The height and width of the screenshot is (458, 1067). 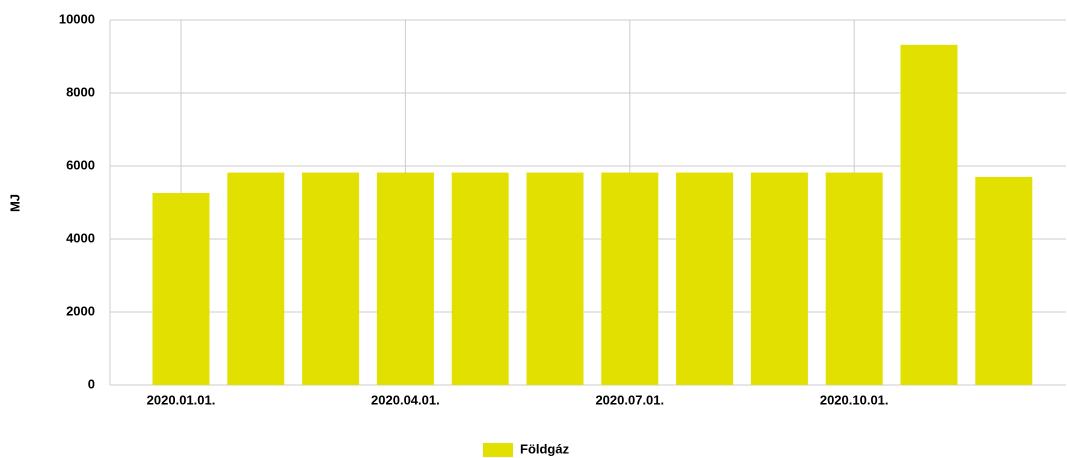 I want to click on y-tick-label: 4000, so click(x=80, y=237).